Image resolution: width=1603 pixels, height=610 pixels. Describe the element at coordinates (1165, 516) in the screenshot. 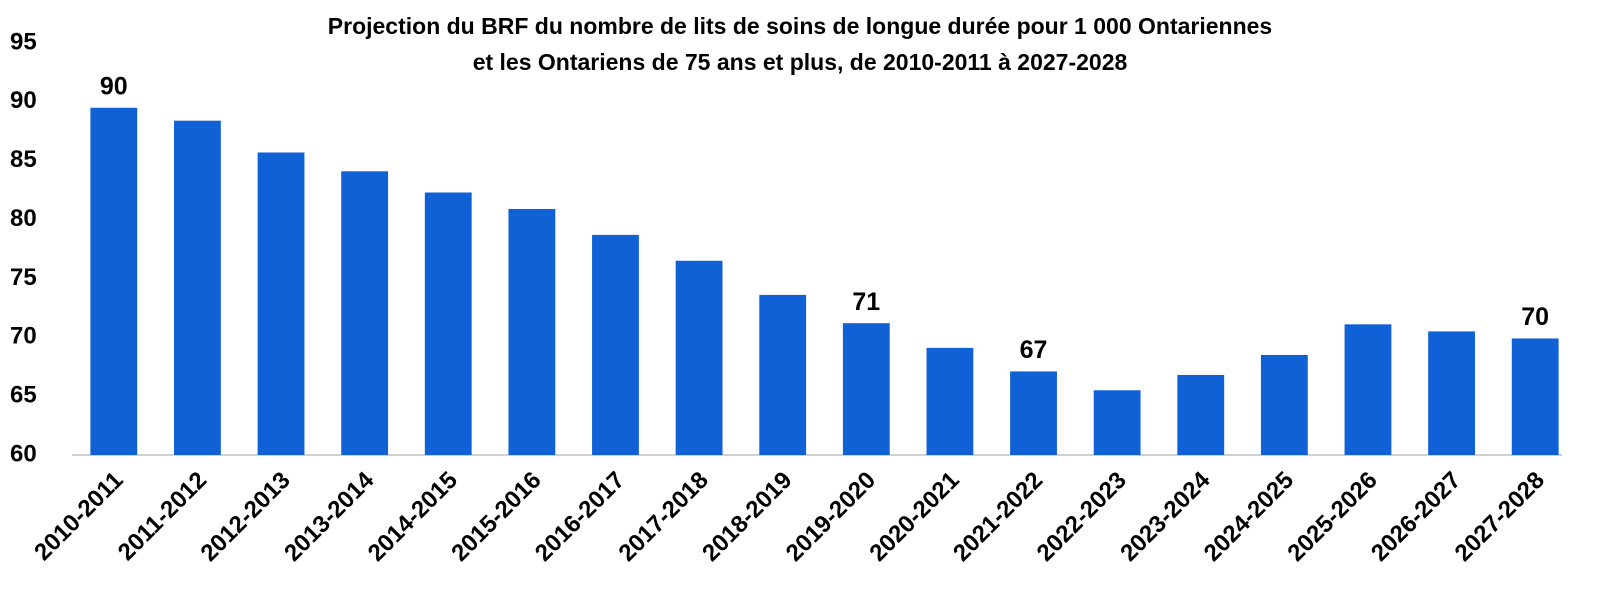

I see `x-tick-label: 2023-2024` at that location.